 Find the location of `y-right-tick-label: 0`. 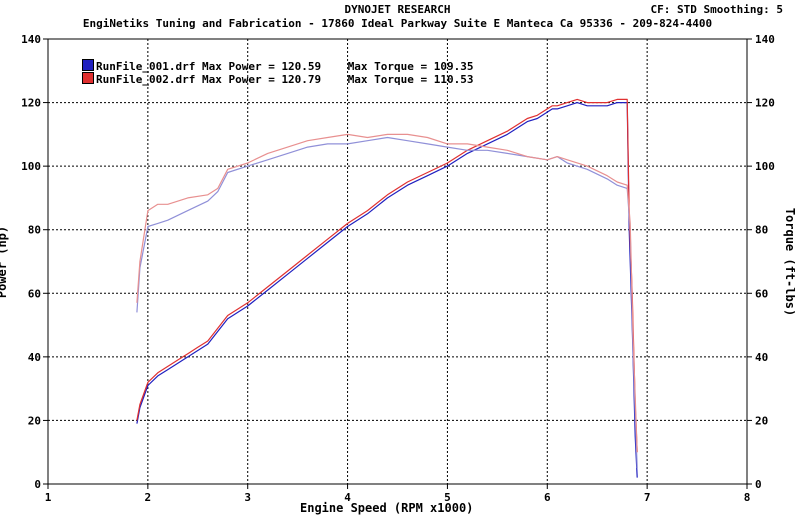

y-right-tick-label: 0 is located at coordinates (758, 484).